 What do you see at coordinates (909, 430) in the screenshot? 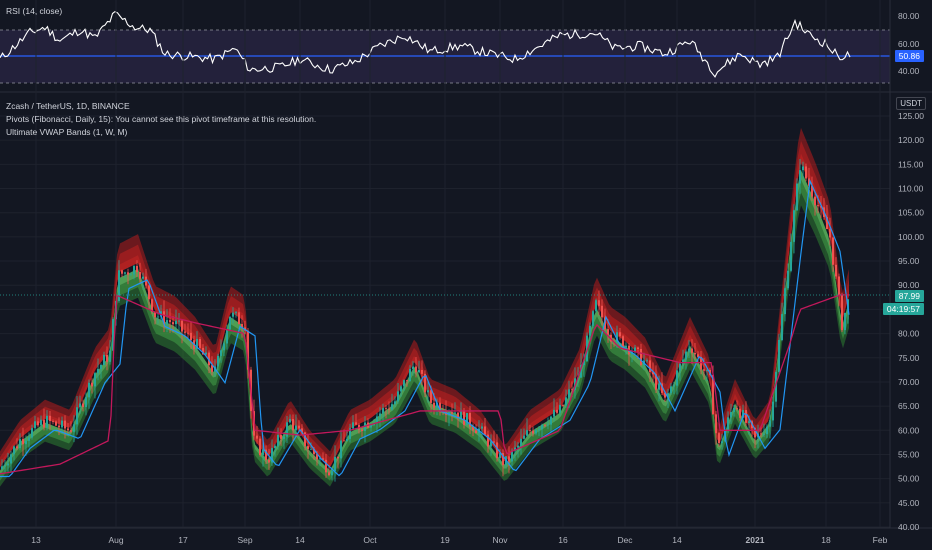
I see `price-tick-label: 60.00` at bounding box center [909, 430].